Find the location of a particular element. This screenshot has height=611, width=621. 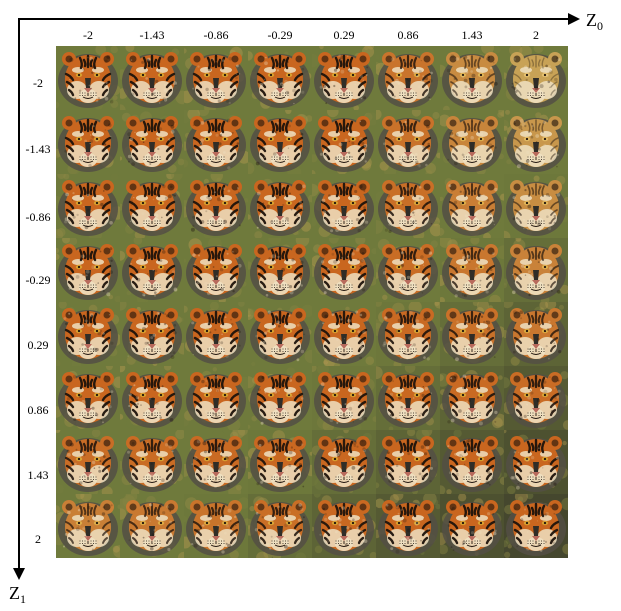

z1-tick-label: 0.29 is located at coordinates (38, 345).